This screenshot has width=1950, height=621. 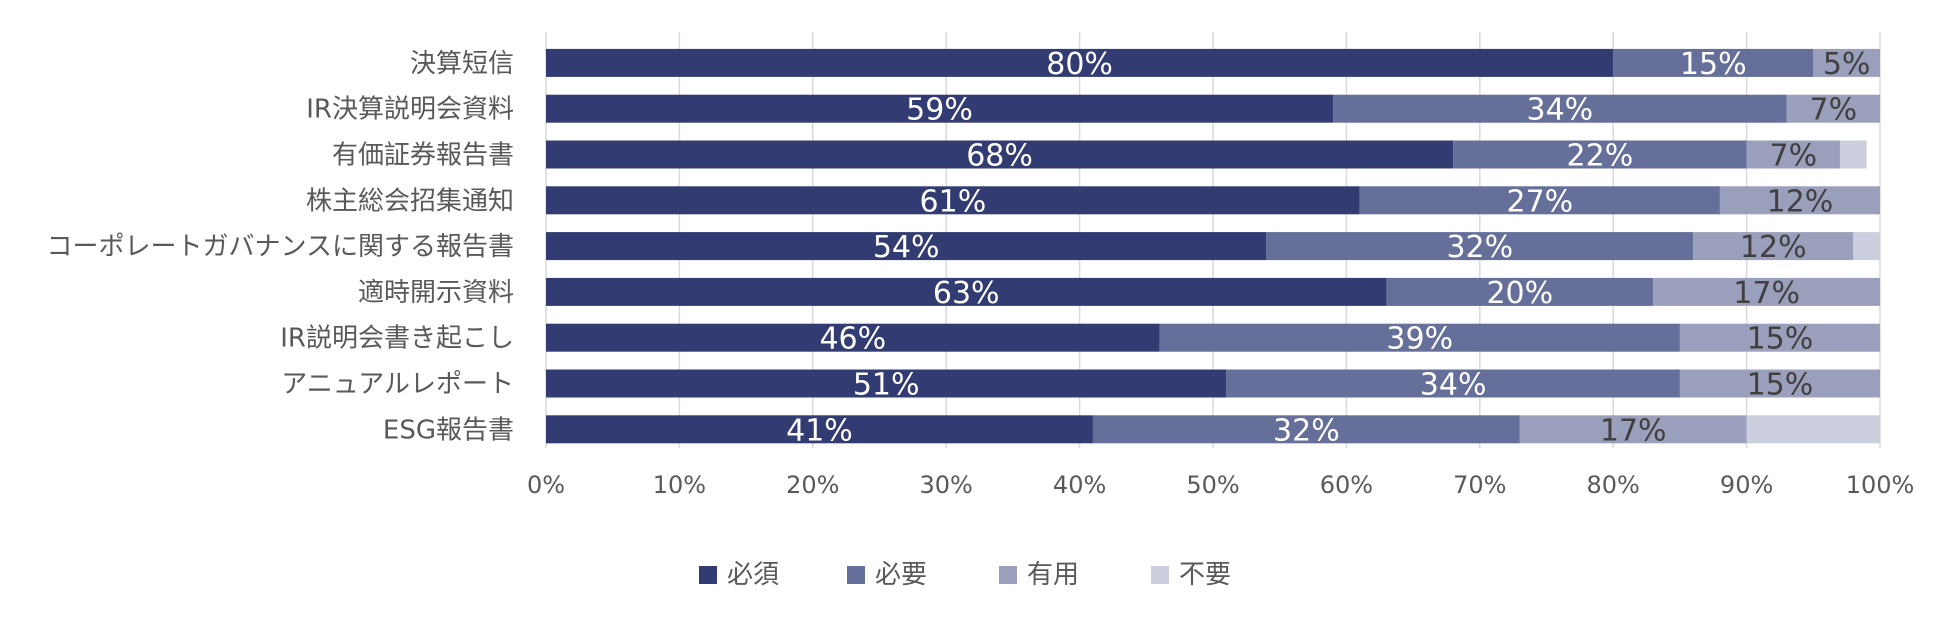 I want to click on category-label: アニュアルレポート, so click(x=397, y=385).